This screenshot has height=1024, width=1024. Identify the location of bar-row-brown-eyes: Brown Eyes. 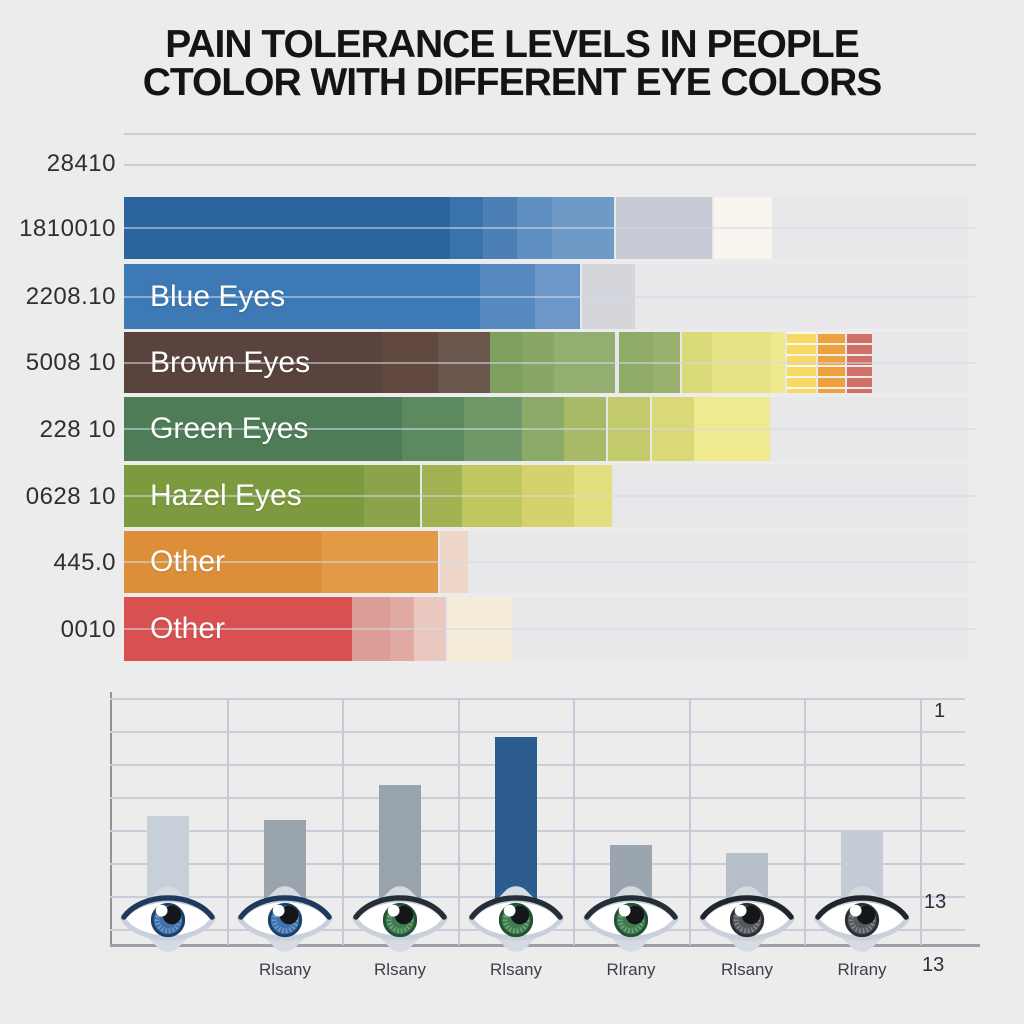
(550, 362).